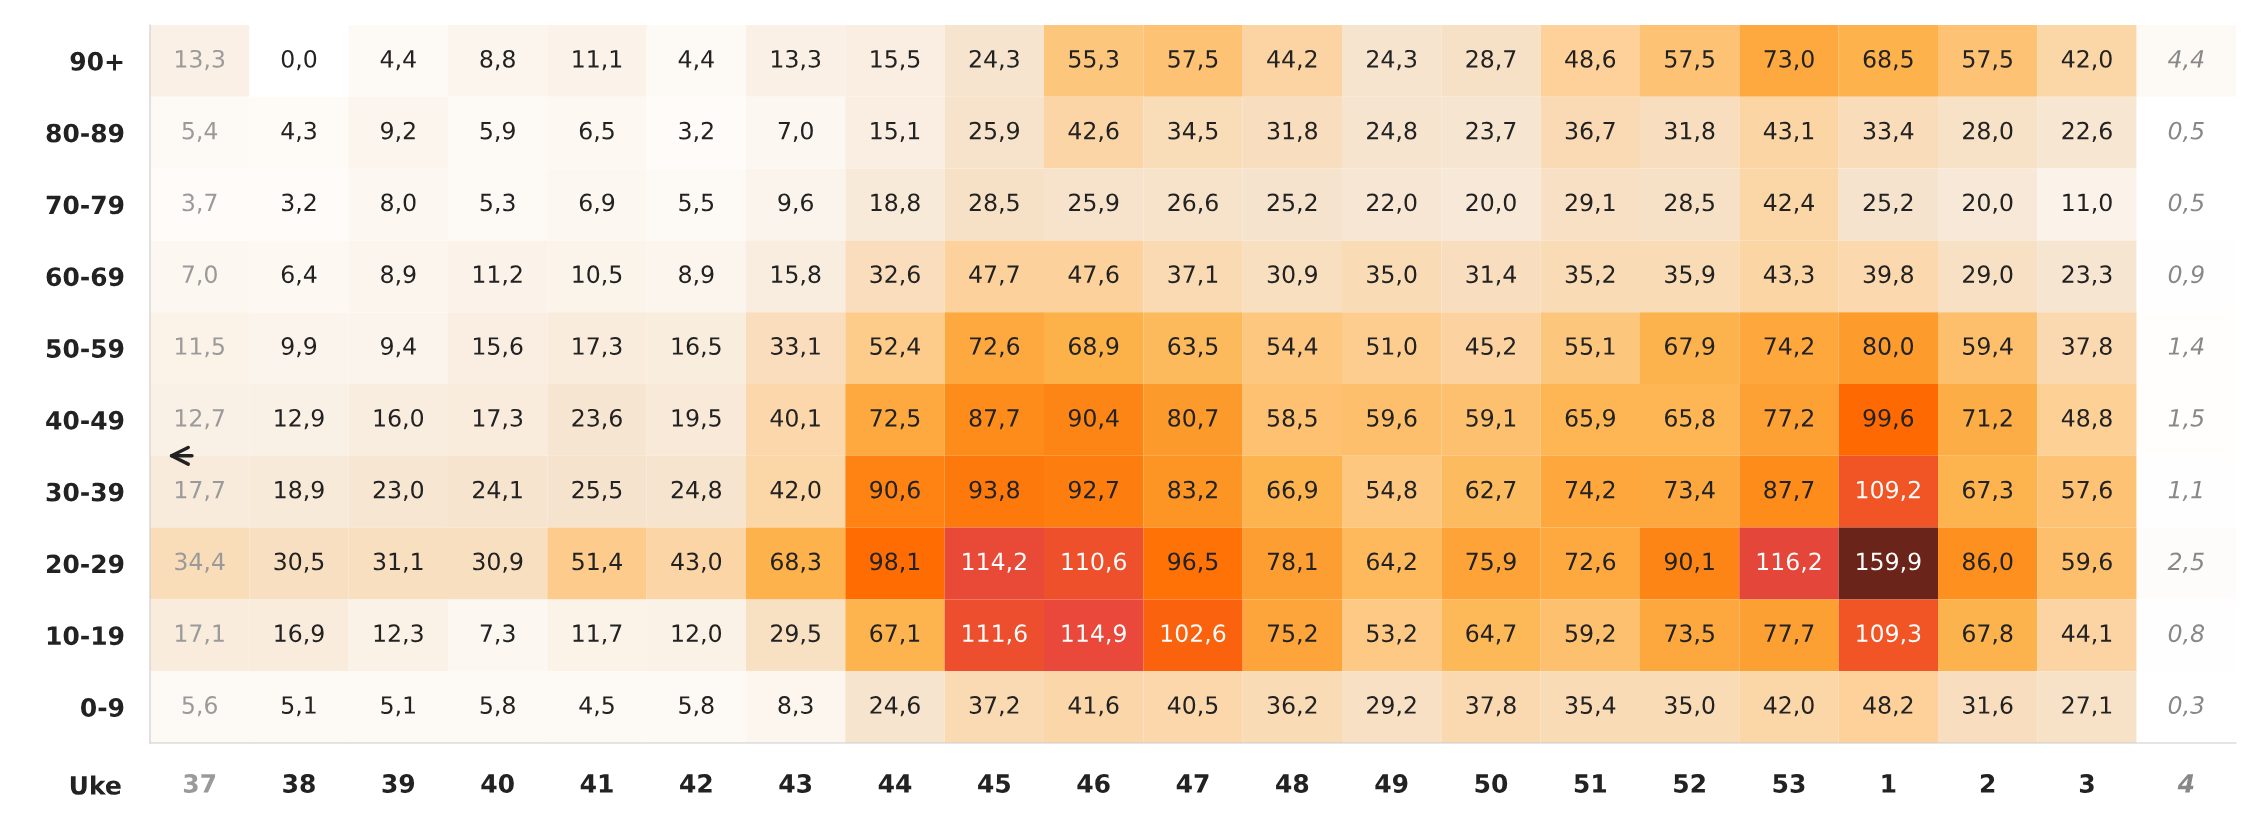  Describe the element at coordinates (95, 785) in the screenshot. I see `x-axis-title: Uke` at that location.